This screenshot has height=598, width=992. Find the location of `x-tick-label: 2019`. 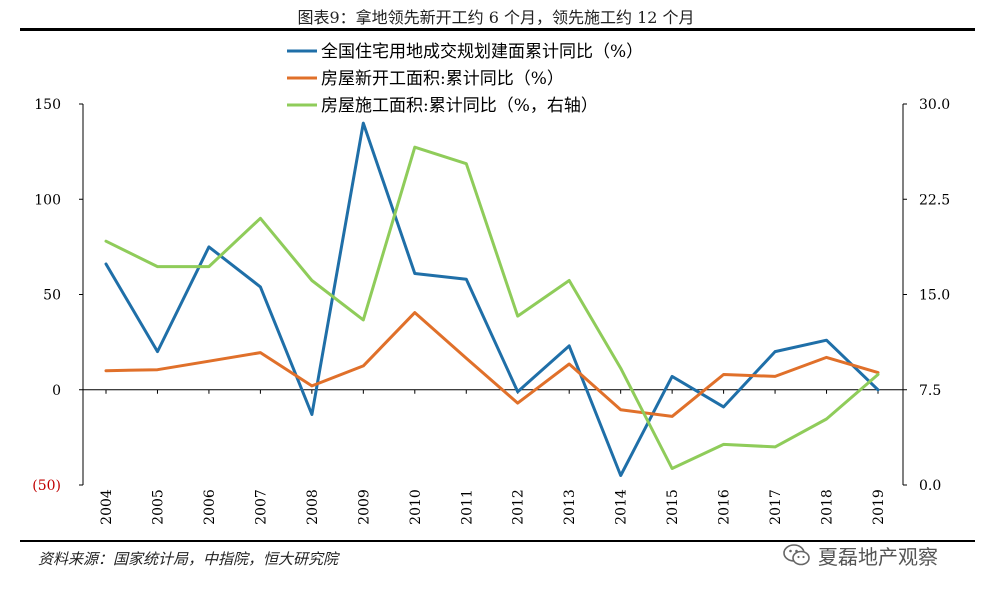

x-tick-label: 2019 is located at coordinates (879, 507).